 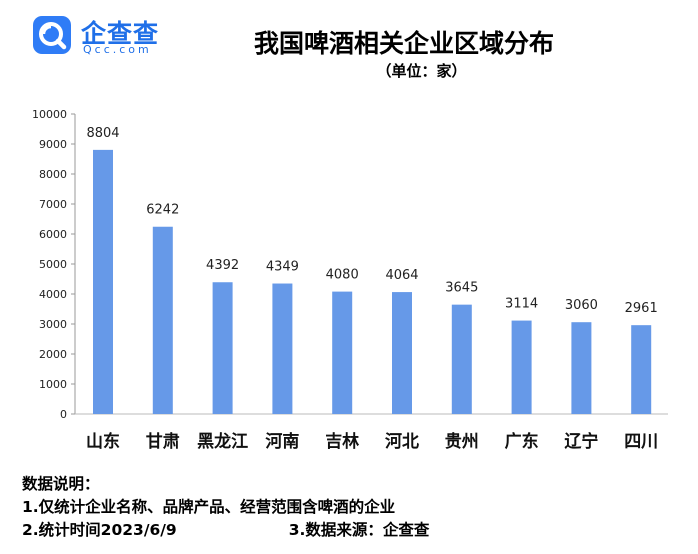 What do you see at coordinates (163, 441) in the screenshot?
I see `x-tick-label-1: 甘肃` at bounding box center [163, 441].